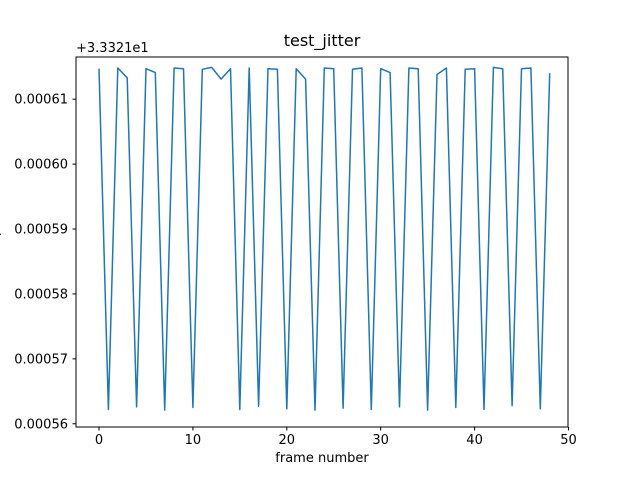 The width and height of the screenshot is (634, 478). Describe the element at coordinates (568, 440) in the screenshot. I see `x-tick-label: 50` at that location.